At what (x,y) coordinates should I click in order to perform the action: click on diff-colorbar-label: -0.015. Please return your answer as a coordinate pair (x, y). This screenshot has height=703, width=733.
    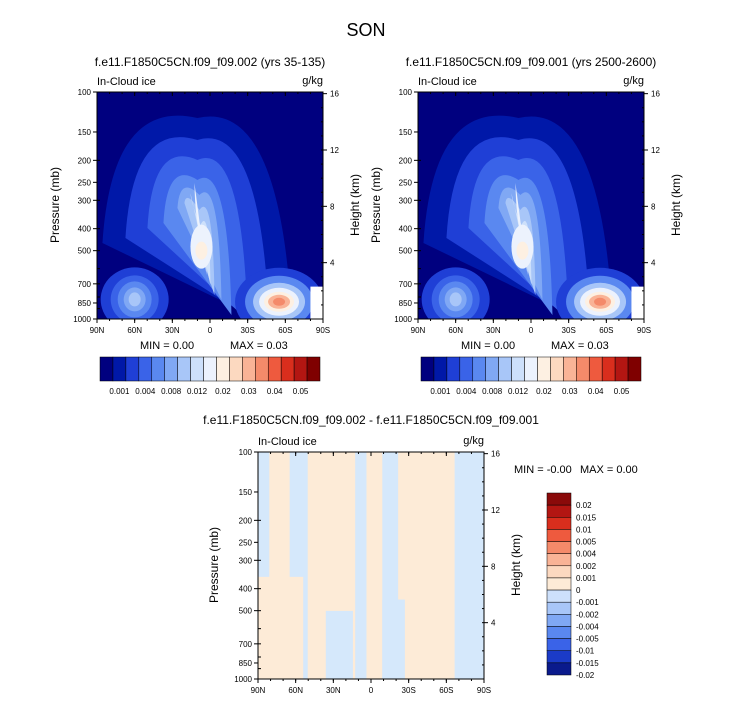
    Looking at the image, I should click on (587, 663).